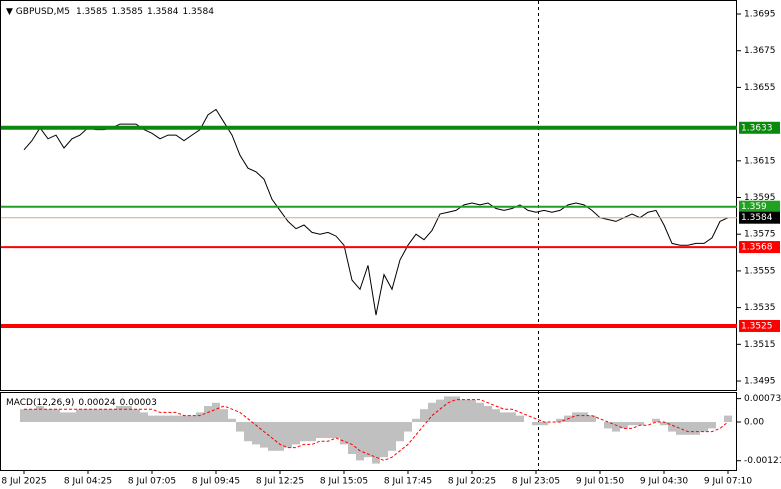 This screenshot has width=781, height=489. I want to click on low: 1.3584, so click(163, 12).